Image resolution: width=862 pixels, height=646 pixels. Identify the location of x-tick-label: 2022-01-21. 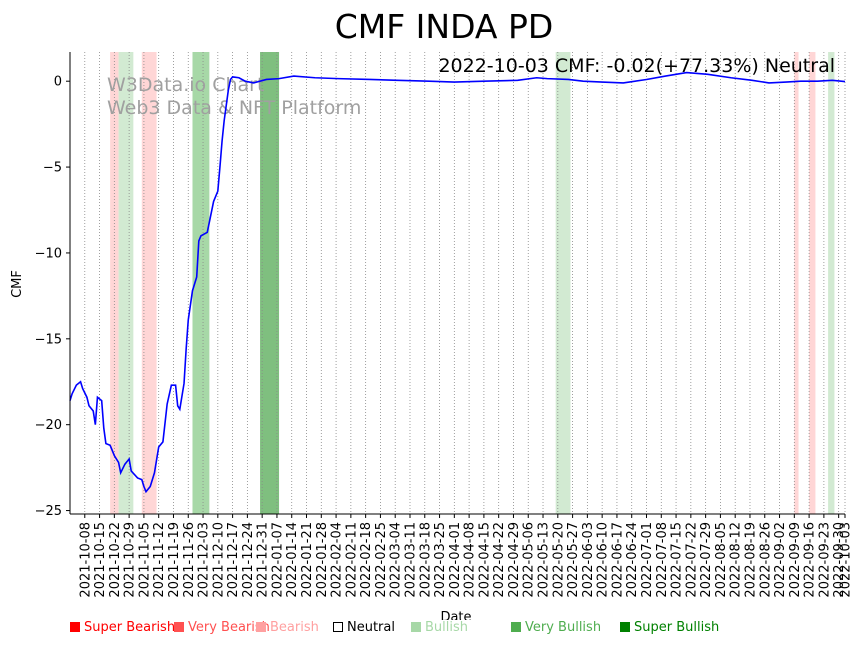
(307, 560).